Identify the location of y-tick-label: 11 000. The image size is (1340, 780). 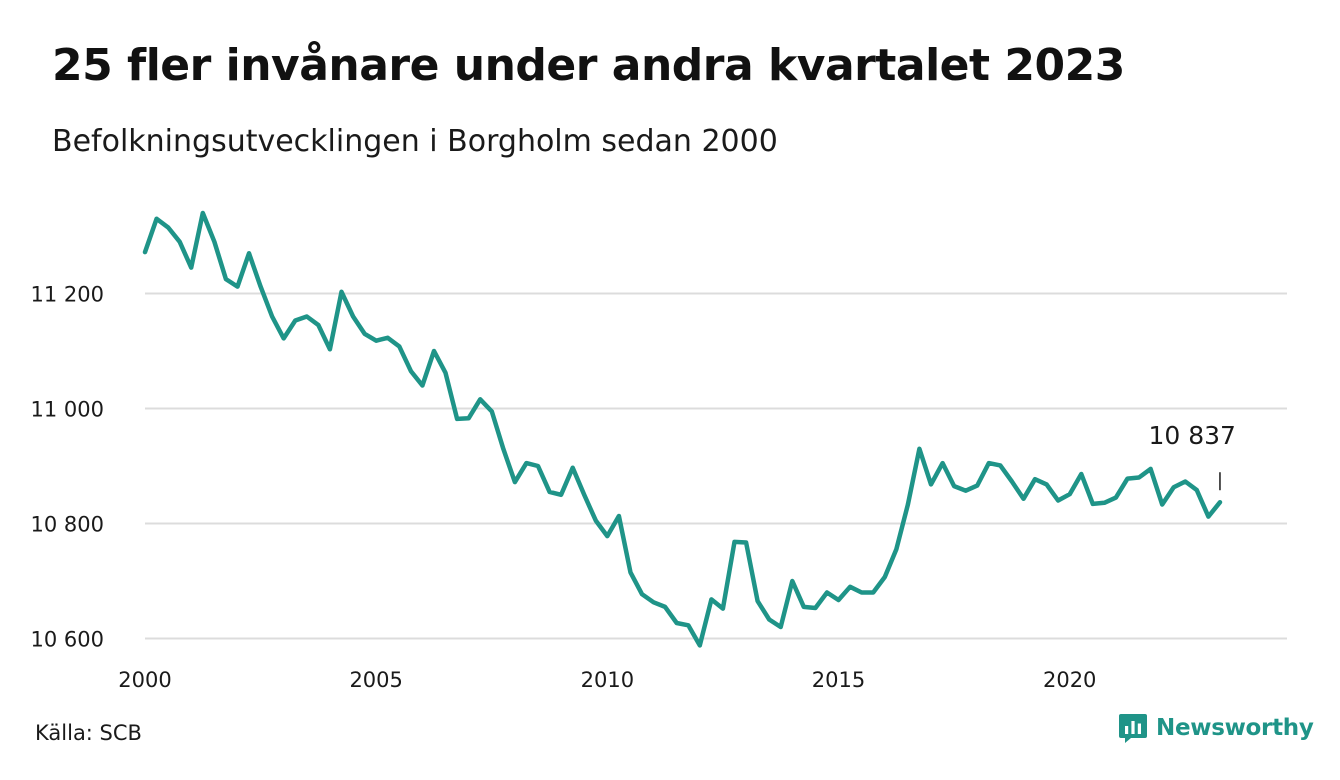
(67, 410).